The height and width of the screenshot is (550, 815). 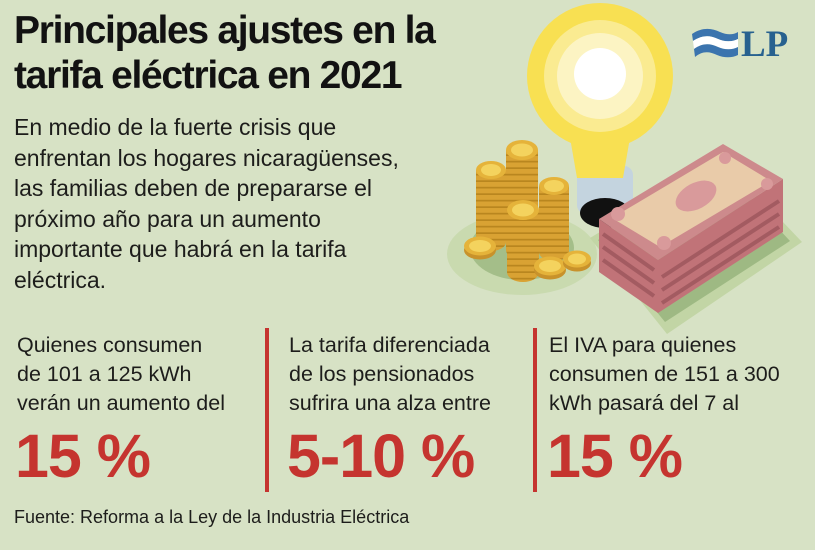 I want to click on stat-value: 5-10 %, so click(x=381, y=456).